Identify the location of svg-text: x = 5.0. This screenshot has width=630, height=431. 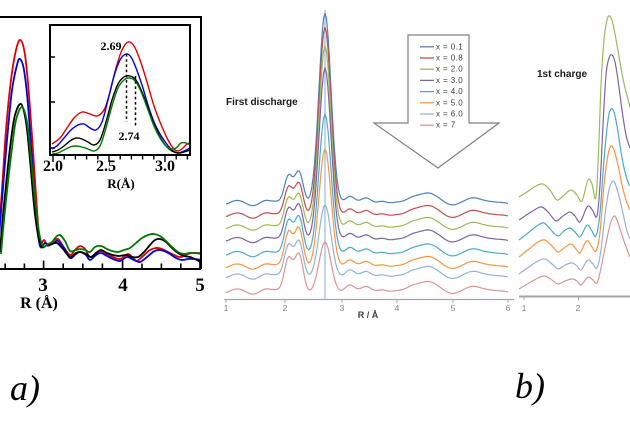
(449, 102).